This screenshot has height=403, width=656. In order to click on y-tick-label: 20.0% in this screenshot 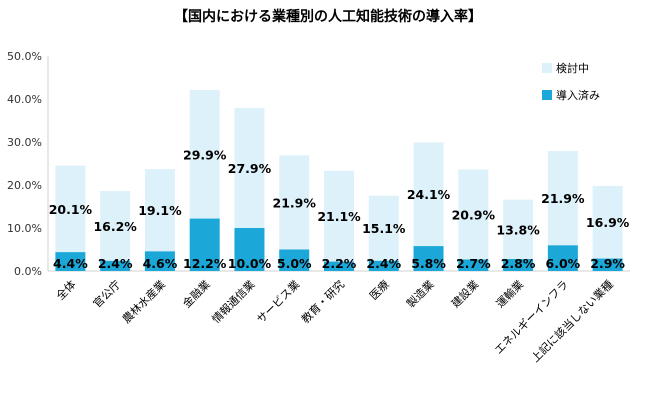, I will do `click(24, 185)`.